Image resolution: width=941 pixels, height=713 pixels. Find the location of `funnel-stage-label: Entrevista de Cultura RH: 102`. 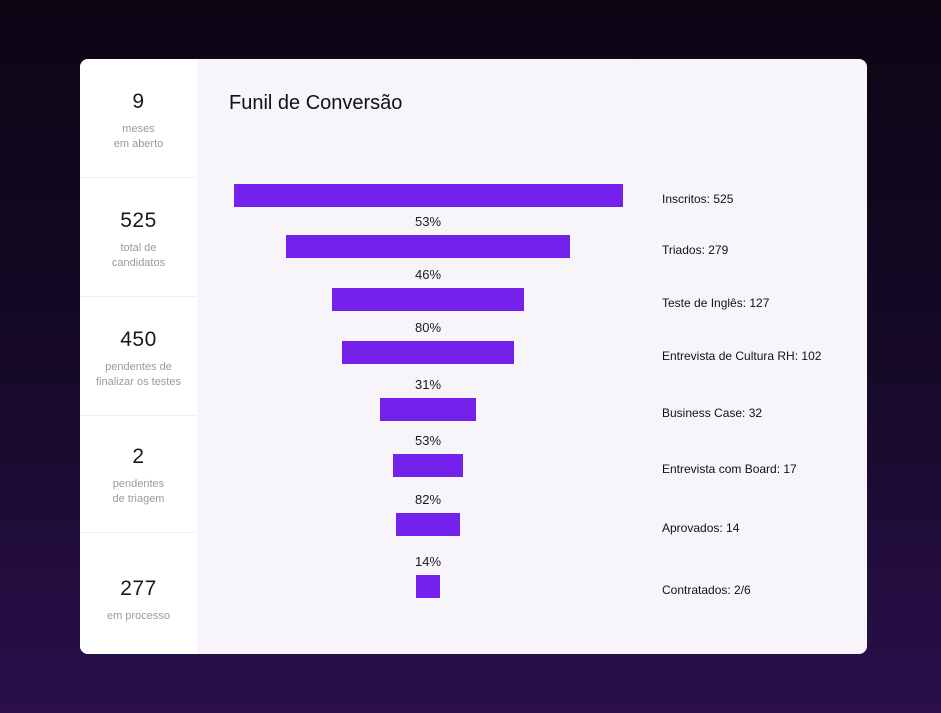

funnel-stage-label: Entrevista de Cultura RH: 102 is located at coordinates (742, 356).